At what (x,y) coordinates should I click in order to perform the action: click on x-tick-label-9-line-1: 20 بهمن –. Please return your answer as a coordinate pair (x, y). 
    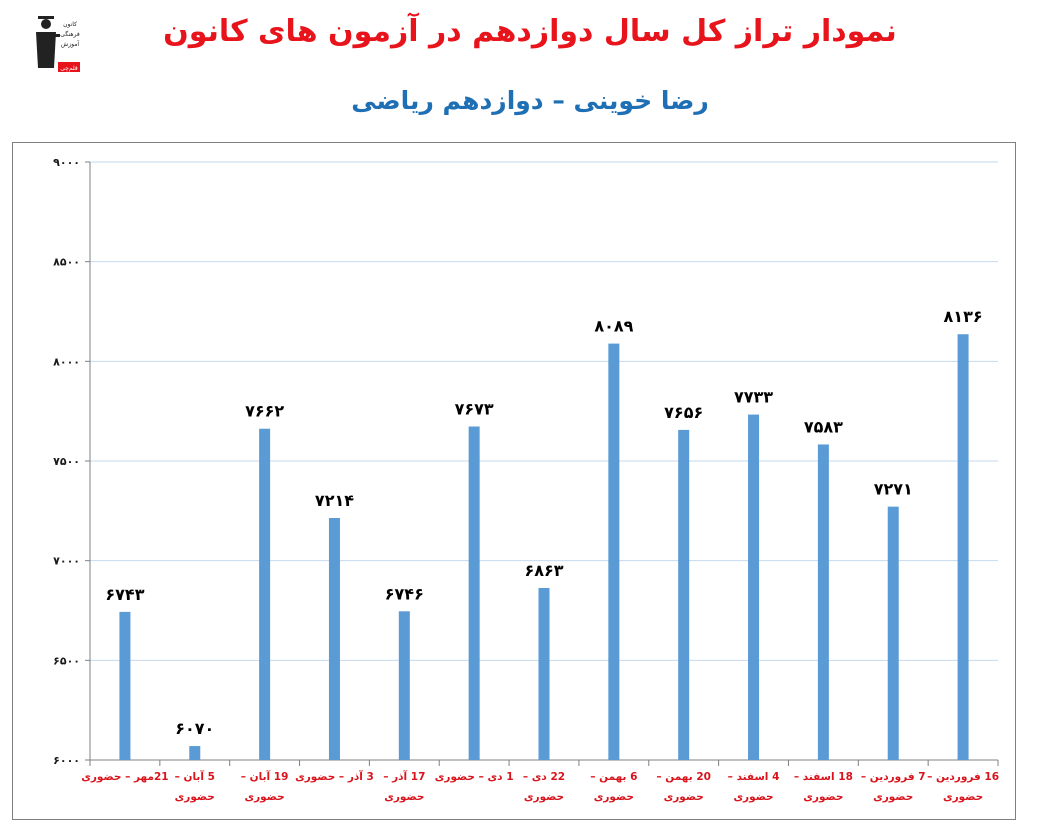
    Looking at the image, I should click on (683, 777).